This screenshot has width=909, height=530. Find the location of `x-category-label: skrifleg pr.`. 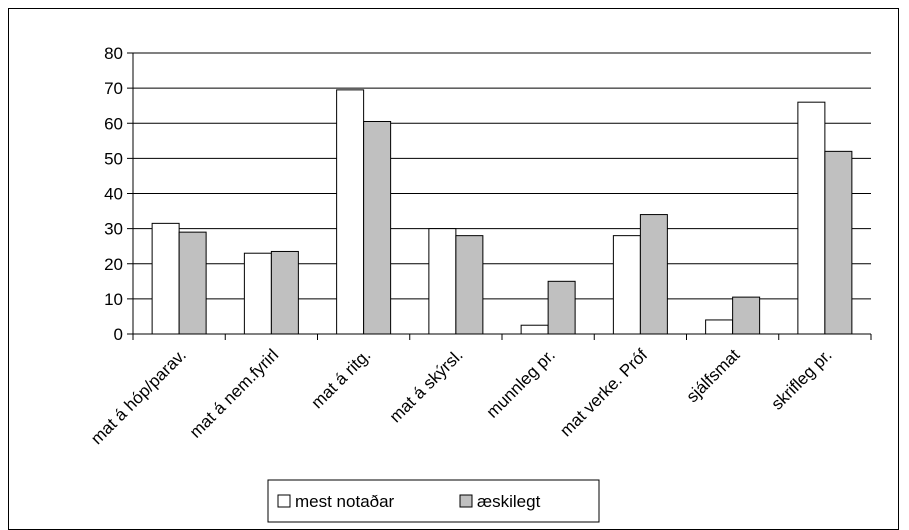

x-category-label: skrifleg pr. is located at coordinates (801, 379).